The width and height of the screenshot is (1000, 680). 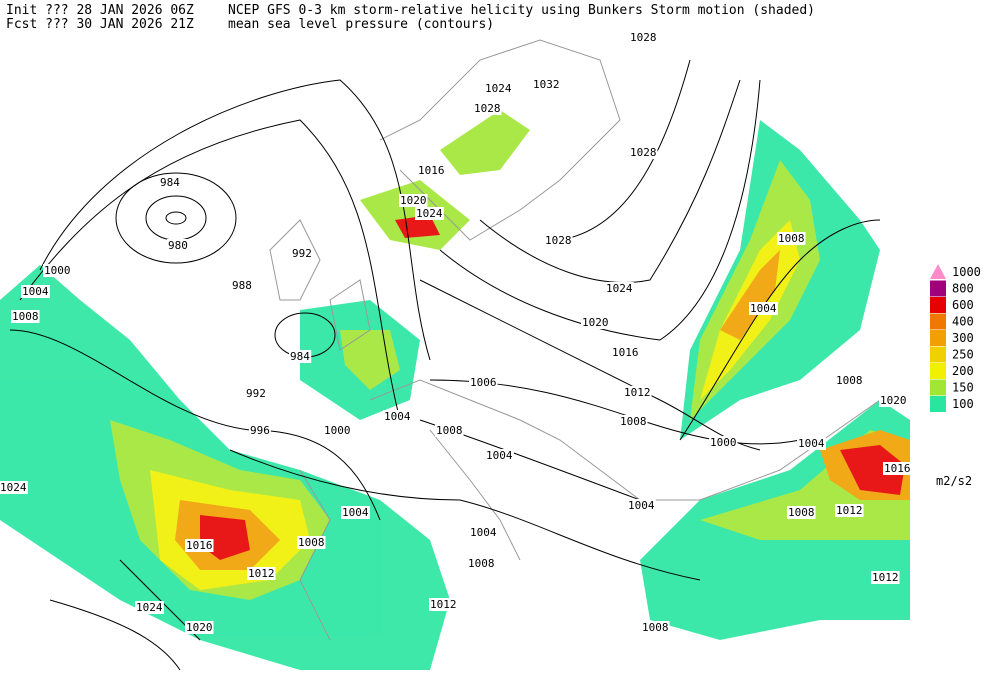 What do you see at coordinates (963, 371) in the screenshot?
I see `legend-label: 200` at bounding box center [963, 371].